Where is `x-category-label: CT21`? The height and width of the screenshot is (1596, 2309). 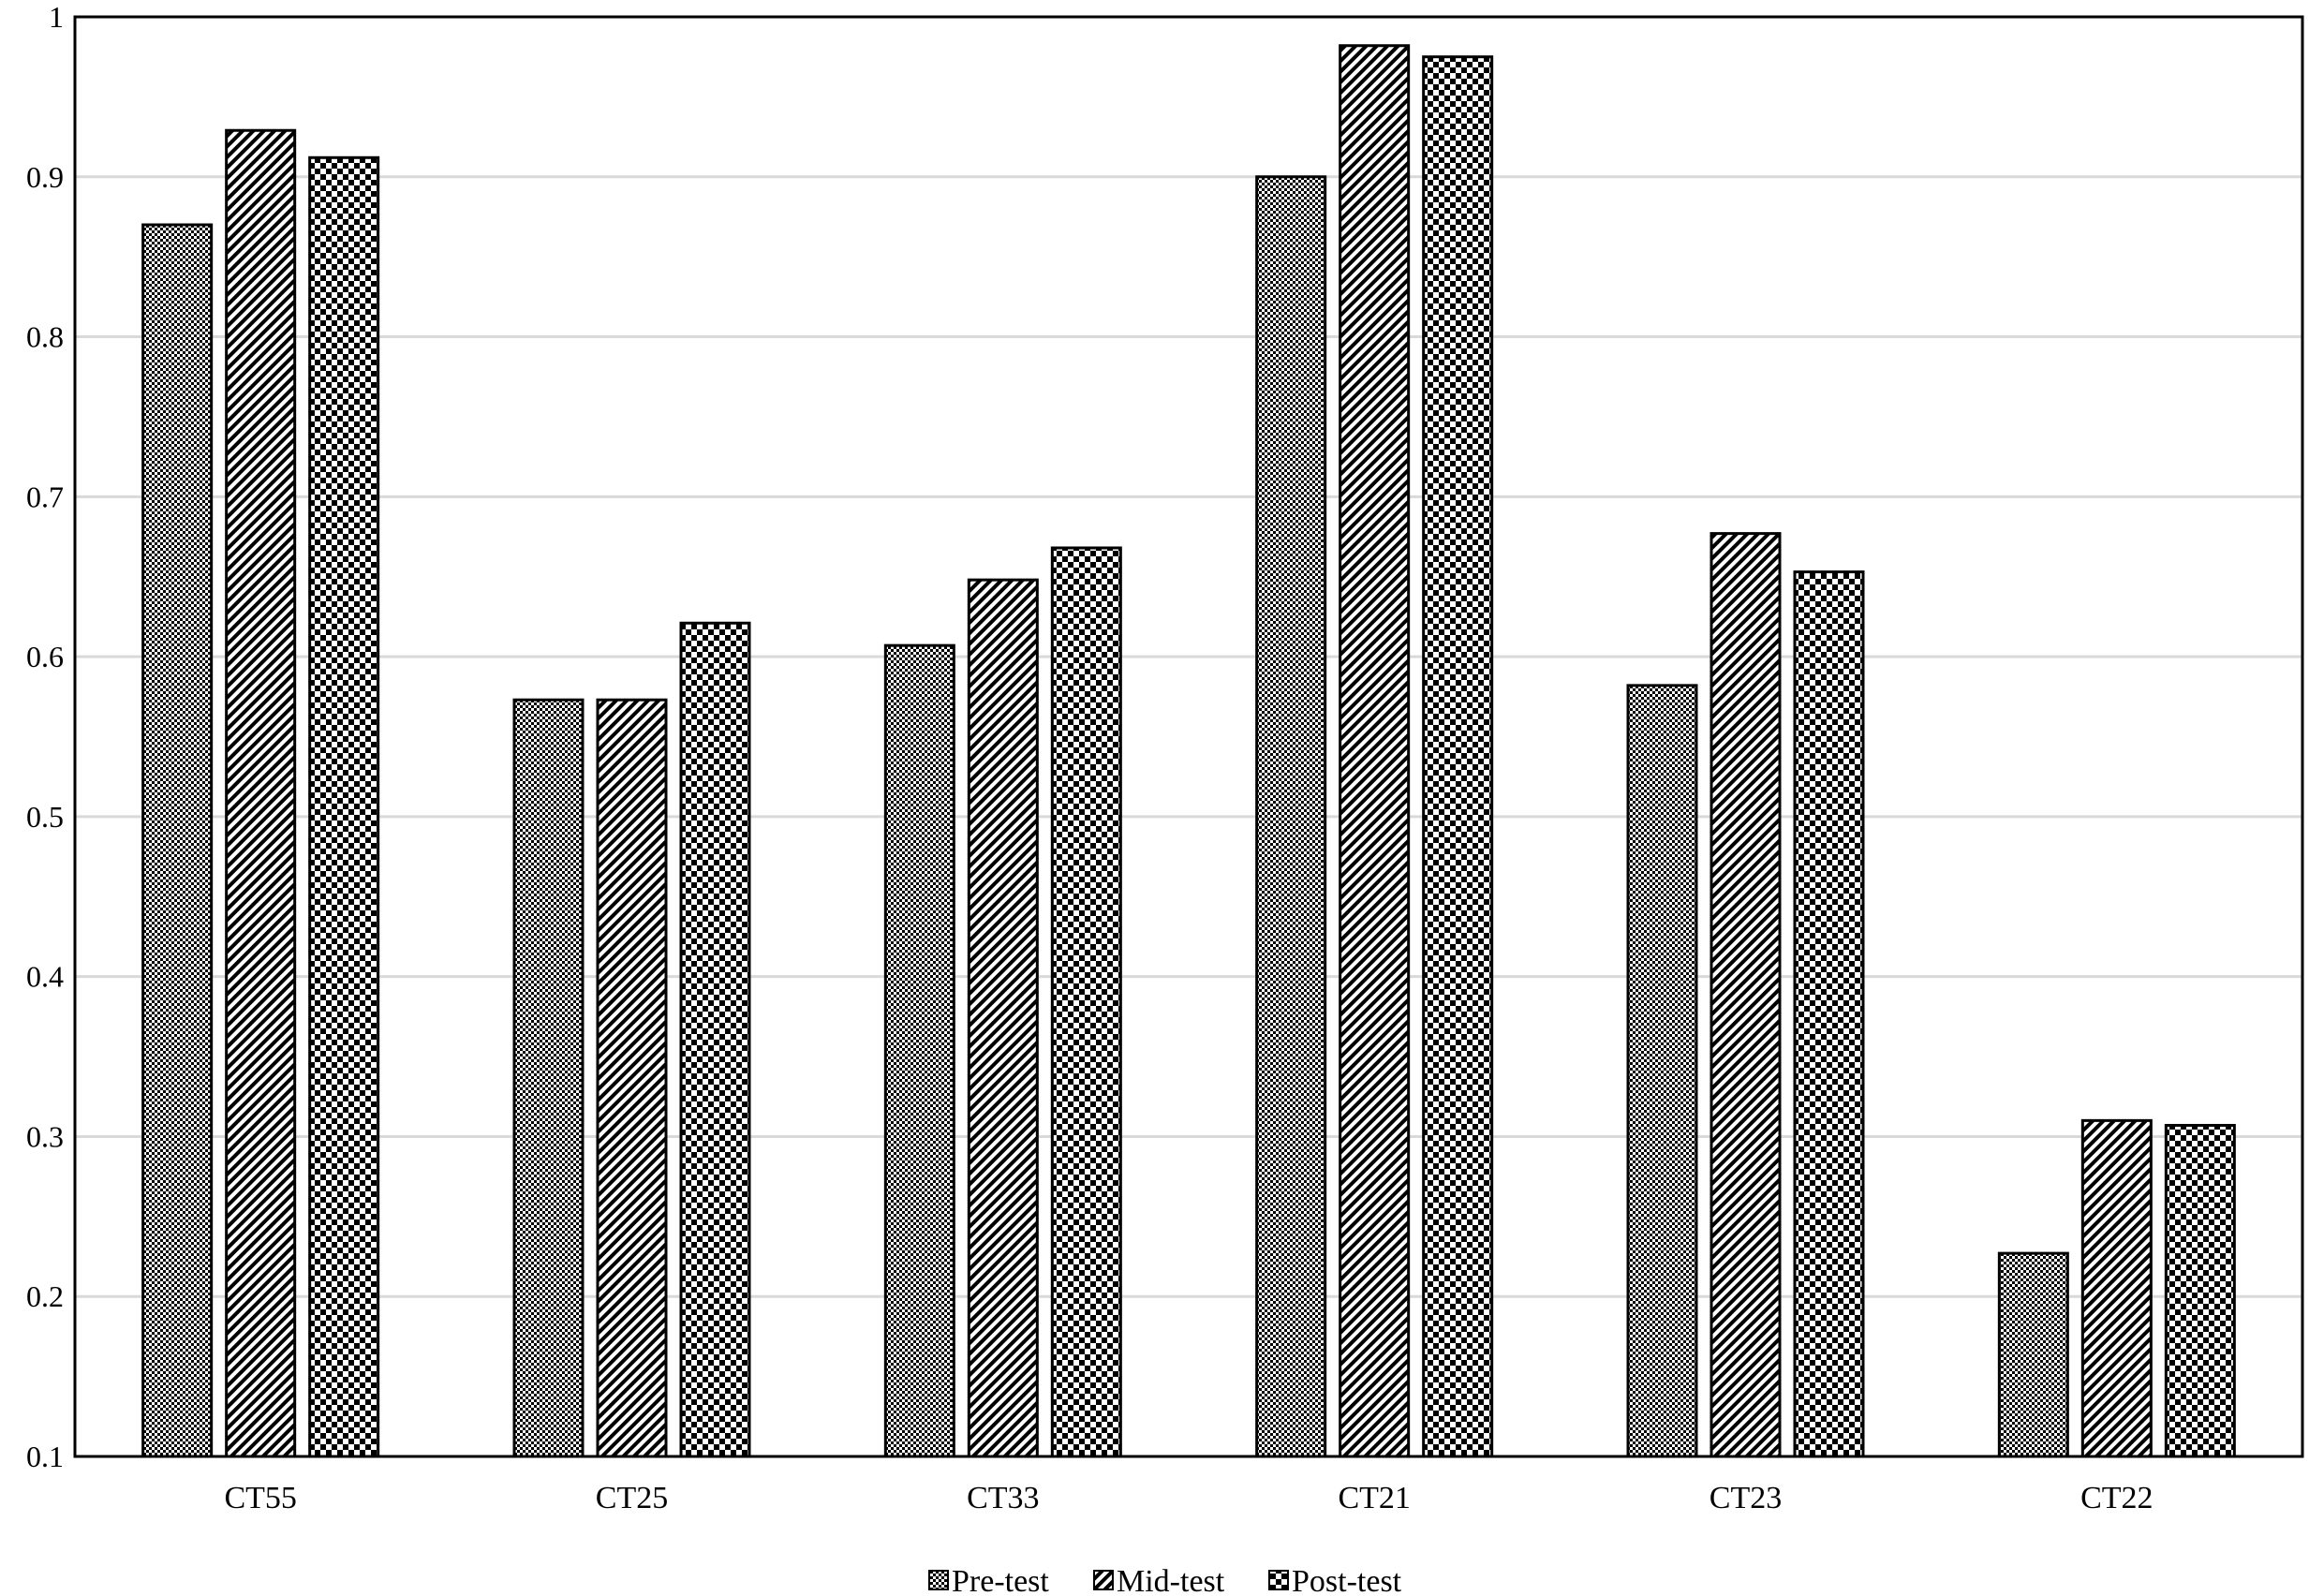 x-category-label: CT21 is located at coordinates (1374, 1498).